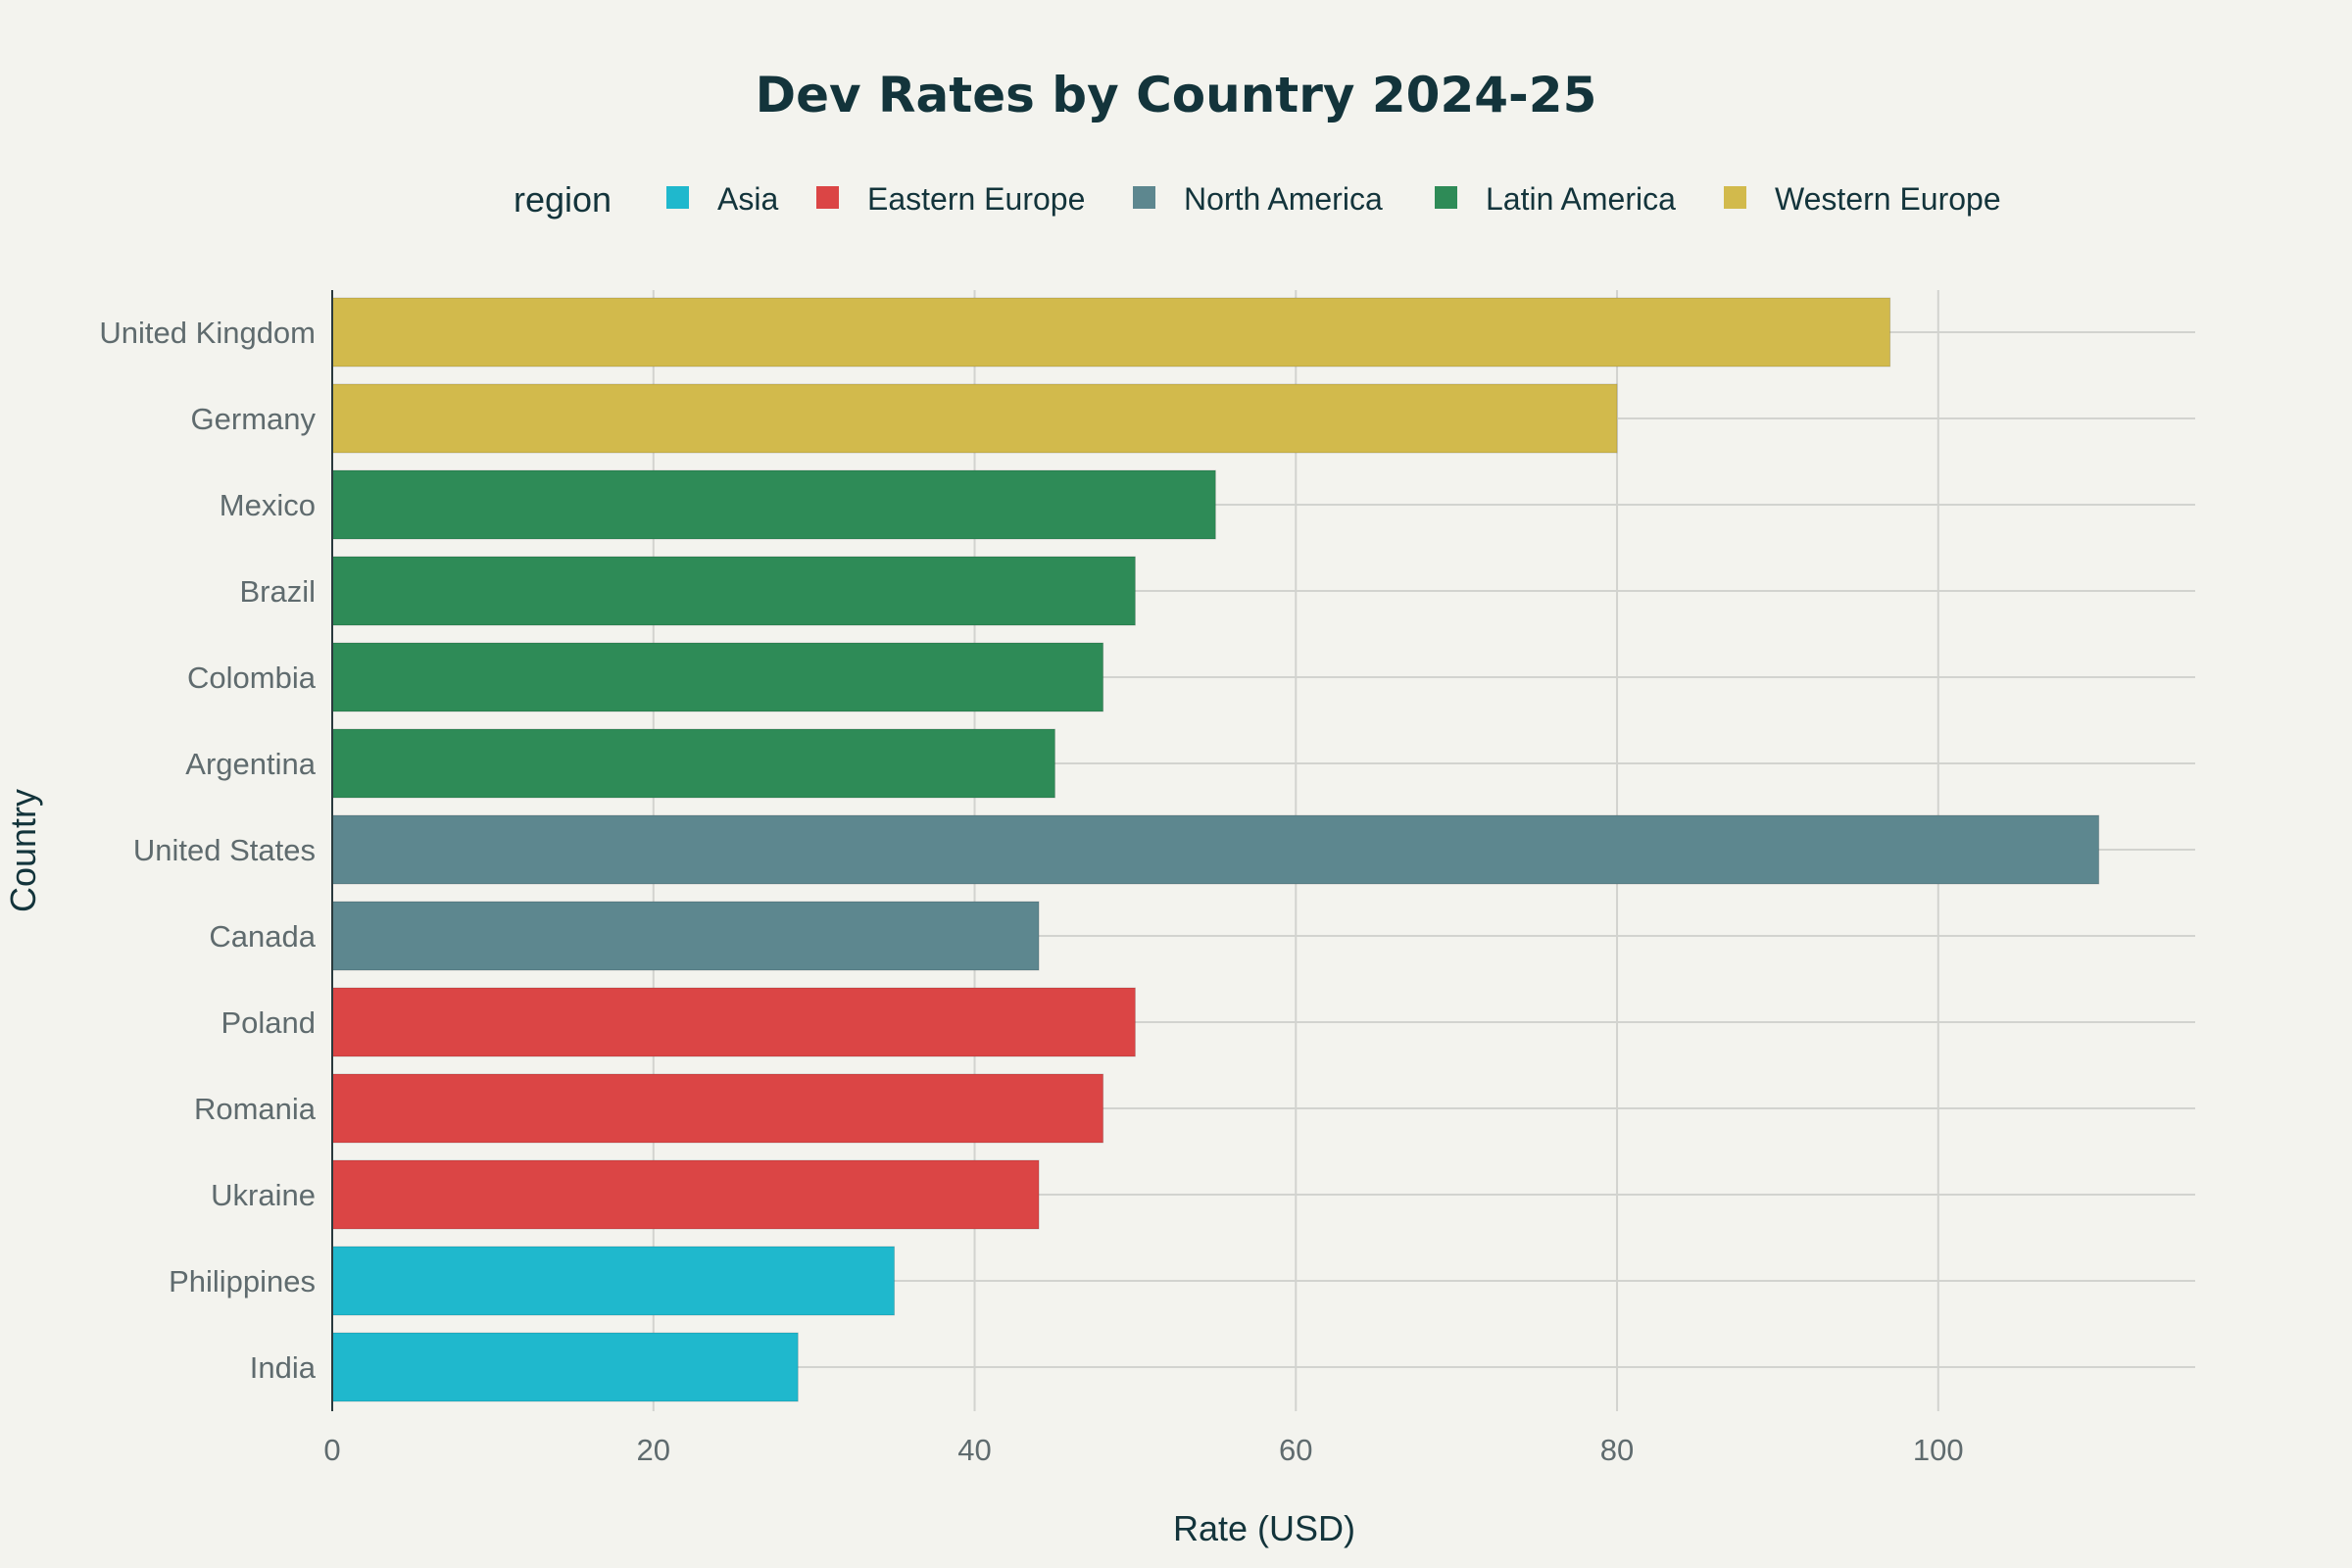 The width and height of the screenshot is (2352, 1568). Describe the element at coordinates (613, 1281) in the screenshot. I see `bar-philippines` at that location.